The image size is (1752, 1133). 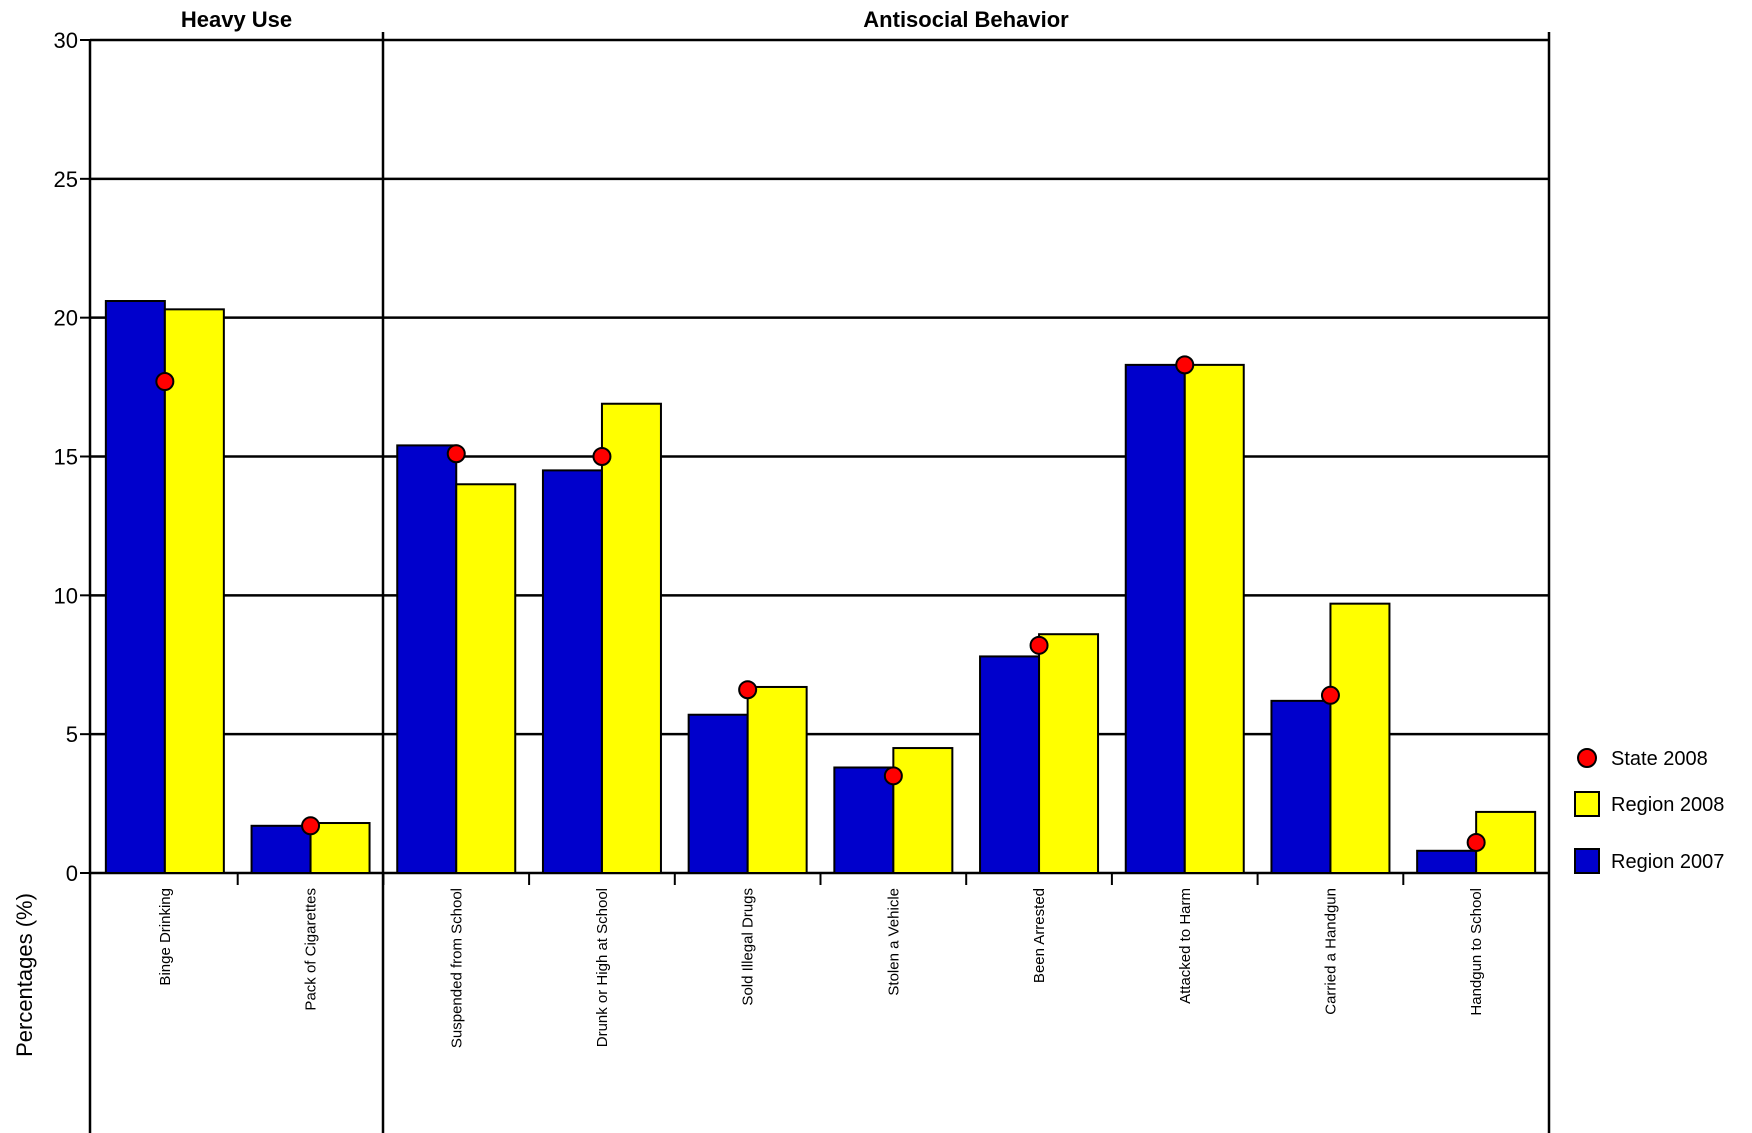 I want to click on category-label: Stolen a Vehicle, so click(x=893, y=942).